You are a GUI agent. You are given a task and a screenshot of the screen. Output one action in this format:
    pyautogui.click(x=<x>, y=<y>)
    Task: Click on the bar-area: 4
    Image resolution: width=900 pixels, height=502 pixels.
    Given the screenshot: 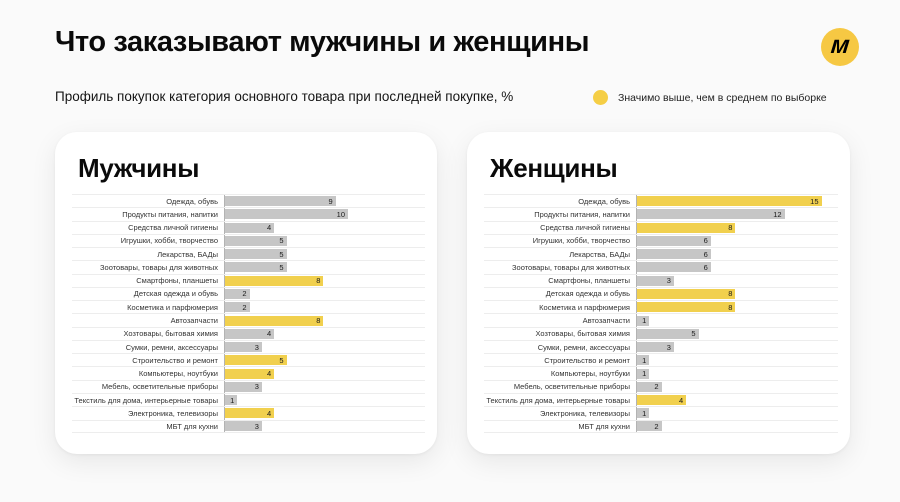 What is the action you would take?
    pyautogui.click(x=737, y=400)
    